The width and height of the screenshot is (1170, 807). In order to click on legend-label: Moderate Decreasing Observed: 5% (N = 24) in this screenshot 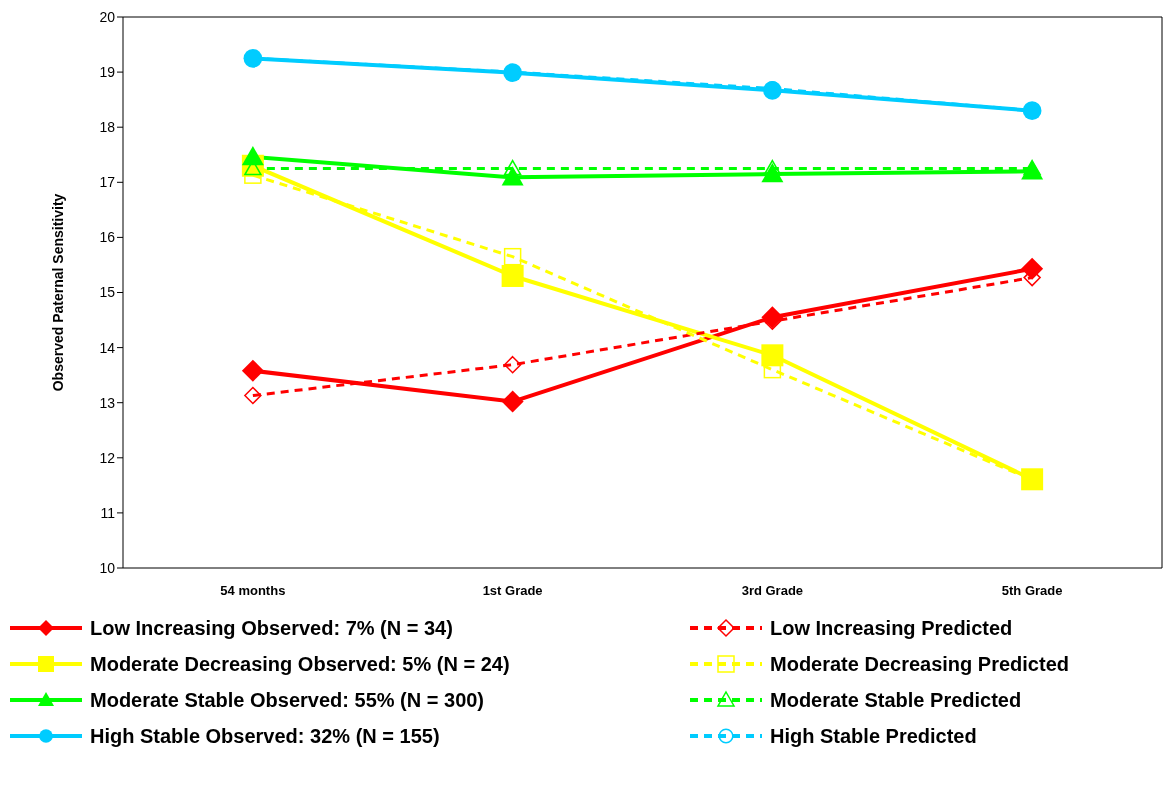, I will do `click(300, 664)`.